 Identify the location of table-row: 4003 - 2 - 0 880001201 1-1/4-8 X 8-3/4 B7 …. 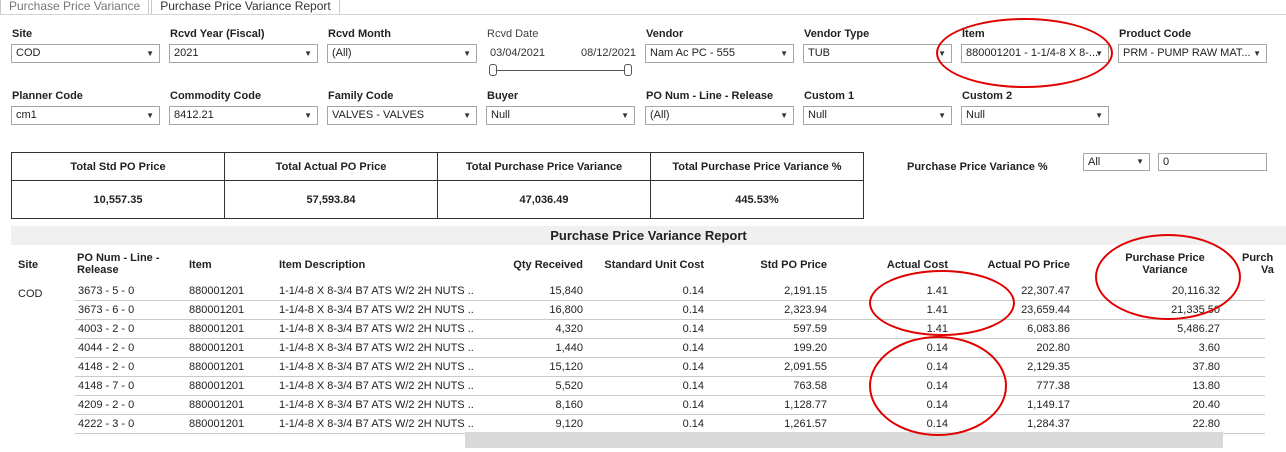
(670, 329).